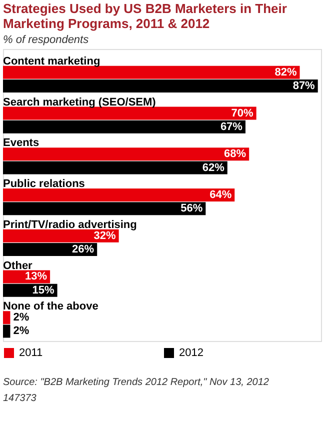 The width and height of the screenshot is (324, 427). I want to click on data-label: 26%, so click(83, 249).